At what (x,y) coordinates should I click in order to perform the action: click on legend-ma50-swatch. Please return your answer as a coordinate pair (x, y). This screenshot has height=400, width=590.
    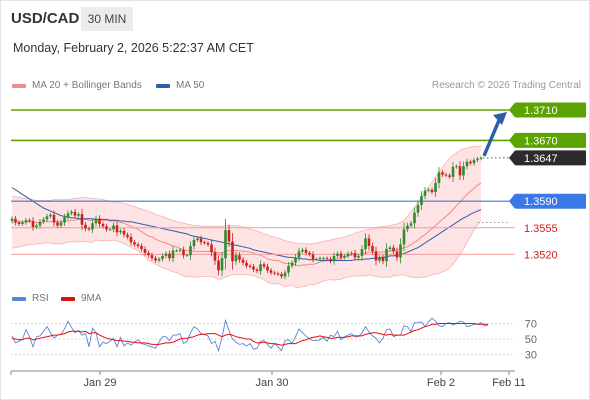
    Looking at the image, I should click on (163, 85).